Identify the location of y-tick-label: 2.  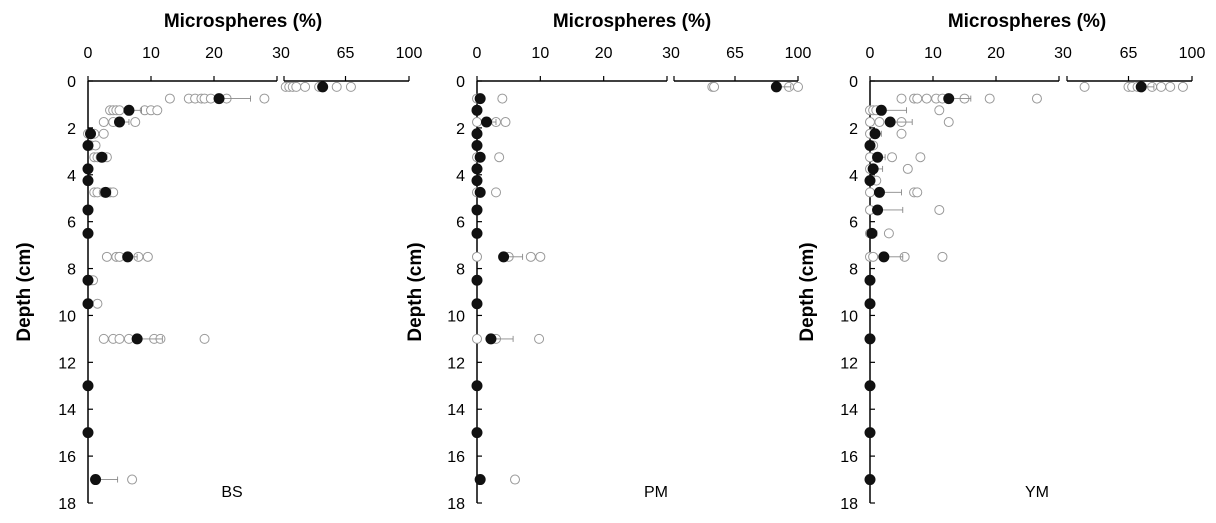
(71, 129).